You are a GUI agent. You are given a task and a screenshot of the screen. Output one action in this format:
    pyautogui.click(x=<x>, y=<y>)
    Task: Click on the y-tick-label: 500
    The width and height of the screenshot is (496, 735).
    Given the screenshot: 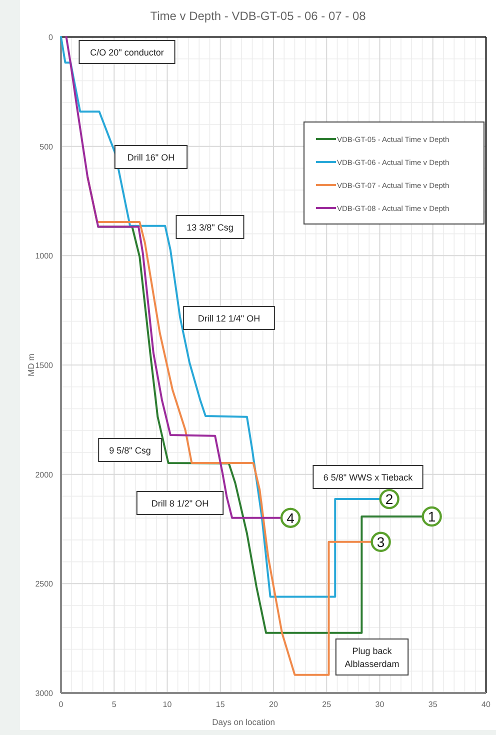 What is the action you would take?
    pyautogui.click(x=47, y=147)
    